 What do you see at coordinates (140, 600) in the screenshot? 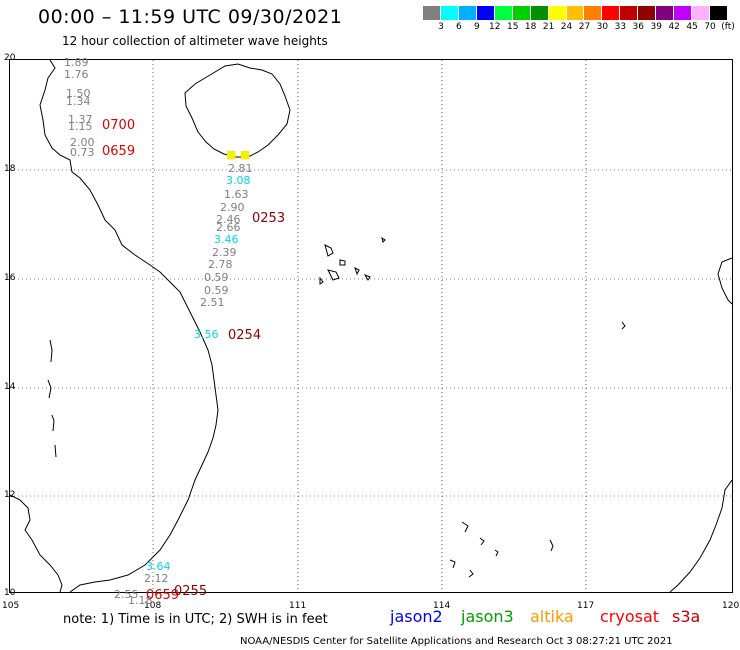
I see `wave-height-label: 1.18` at bounding box center [140, 600].